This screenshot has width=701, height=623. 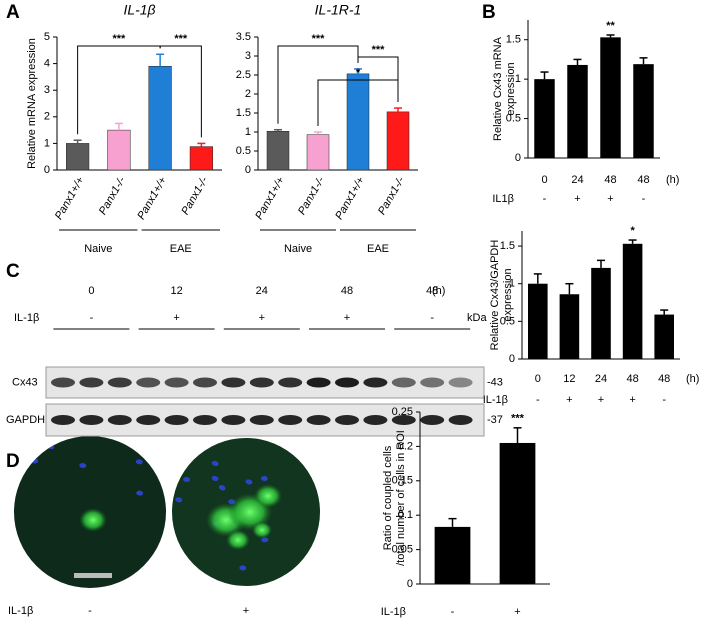 What do you see at coordinates (119, 90) in the screenshot?
I see `bracket` at bounding box center [119, 90].